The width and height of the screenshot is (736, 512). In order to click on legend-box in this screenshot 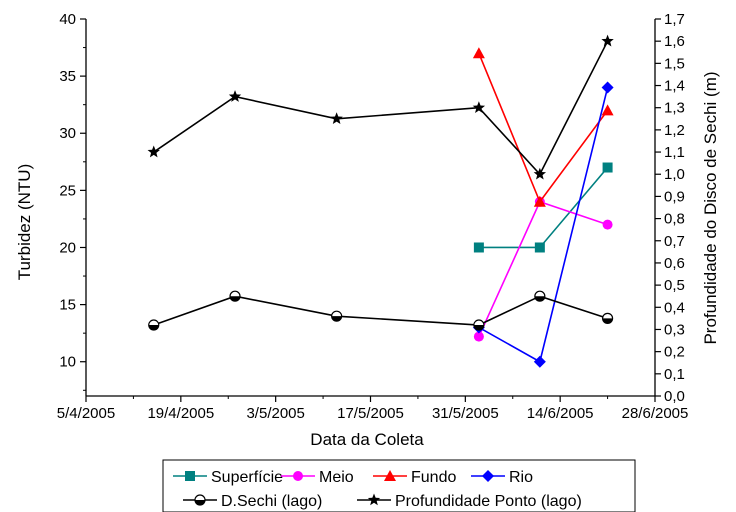, I will do `click(399, 485)`.